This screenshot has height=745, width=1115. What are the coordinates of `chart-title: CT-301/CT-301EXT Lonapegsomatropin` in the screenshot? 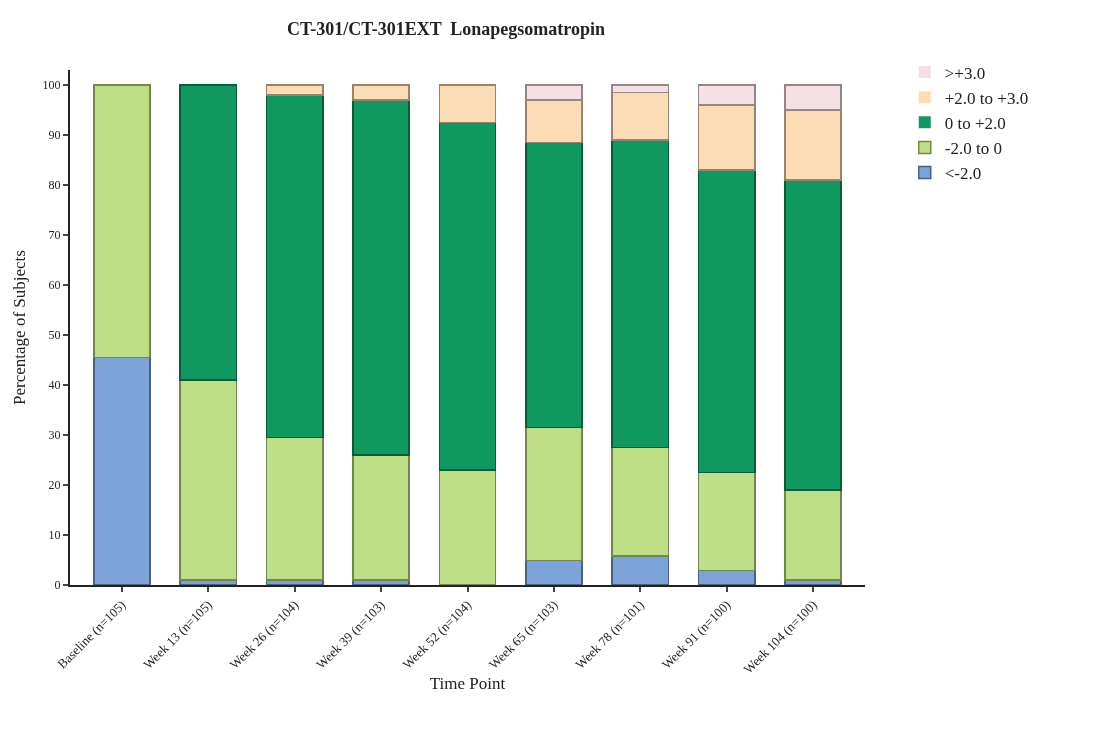 It's located at (446, 28).